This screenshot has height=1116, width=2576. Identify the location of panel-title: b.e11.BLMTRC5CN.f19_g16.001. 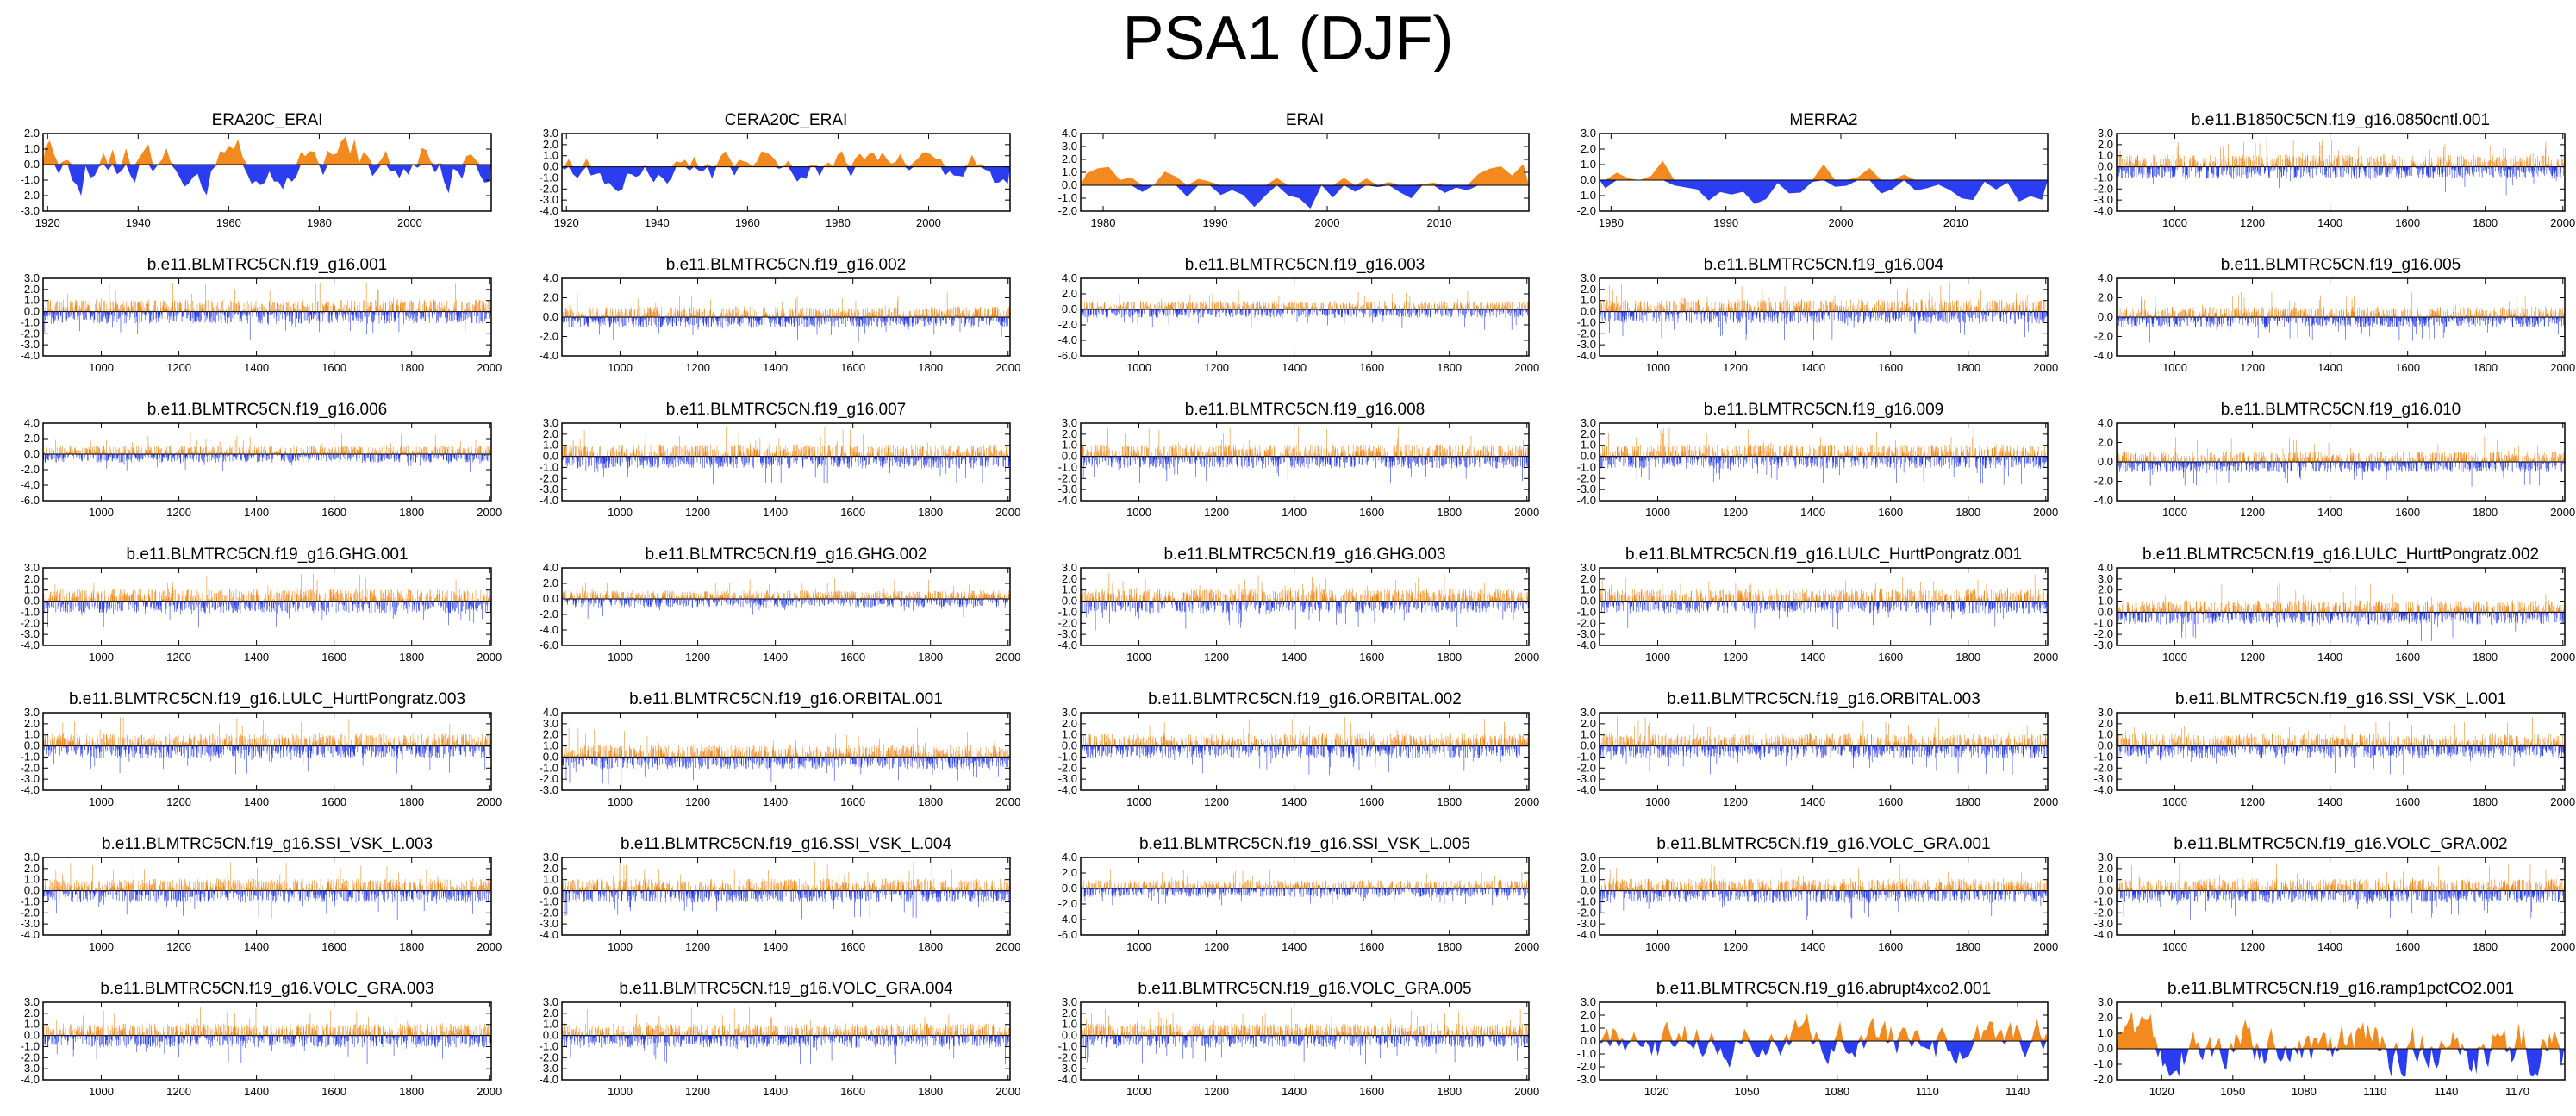
(267, 265).